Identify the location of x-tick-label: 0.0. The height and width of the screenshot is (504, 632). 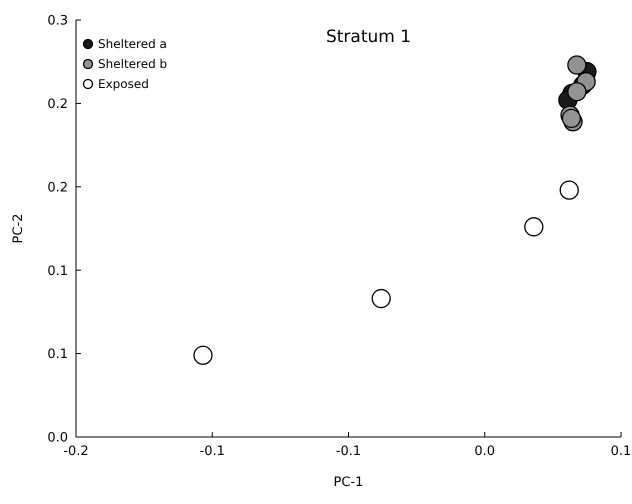
(485, 451).